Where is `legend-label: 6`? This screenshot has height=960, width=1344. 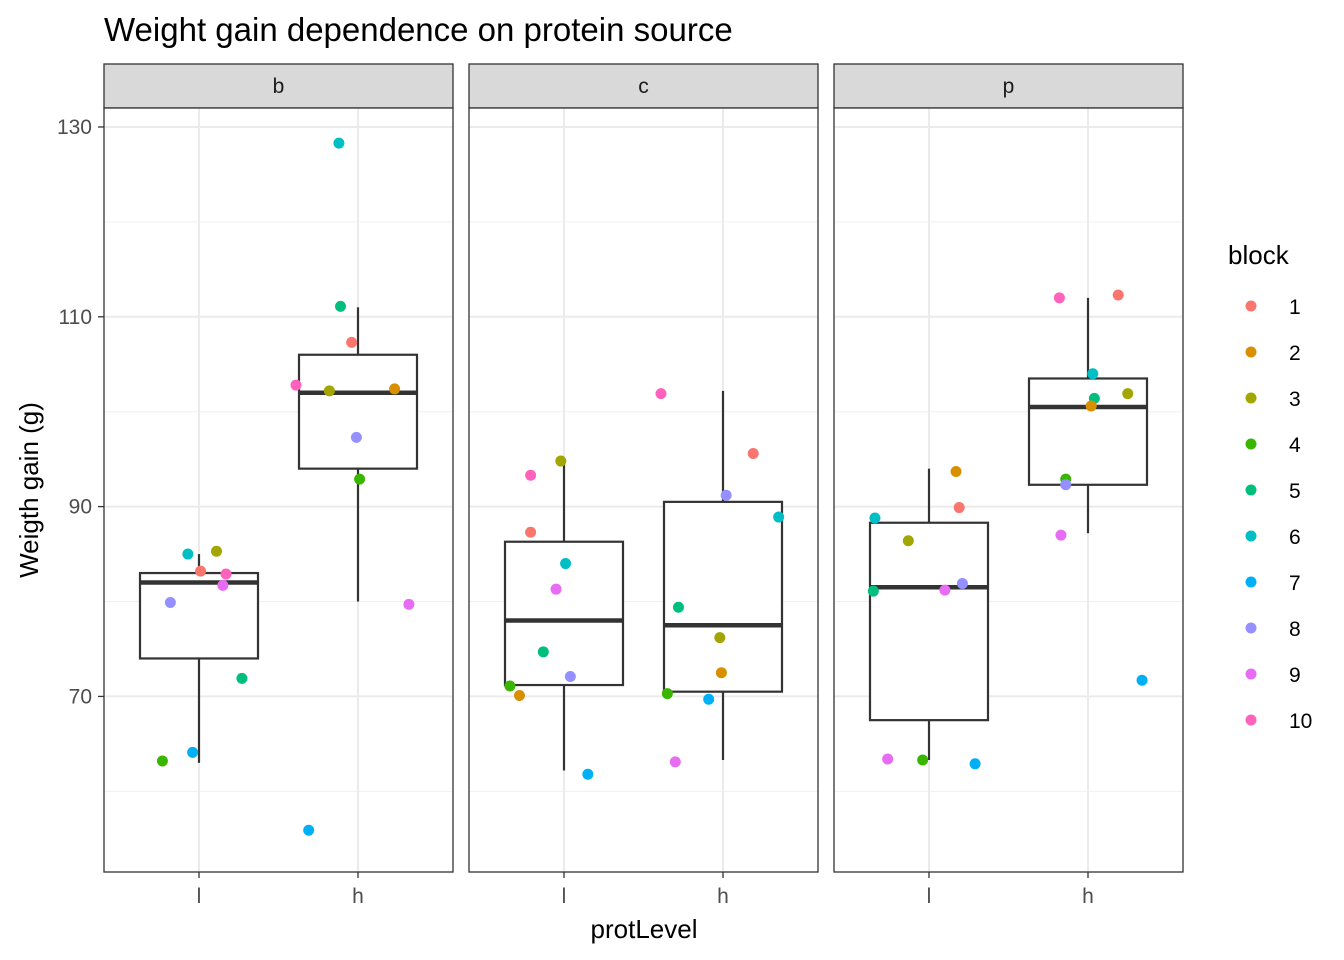
legend-label: 6 is located at coordinates (1295, 537).